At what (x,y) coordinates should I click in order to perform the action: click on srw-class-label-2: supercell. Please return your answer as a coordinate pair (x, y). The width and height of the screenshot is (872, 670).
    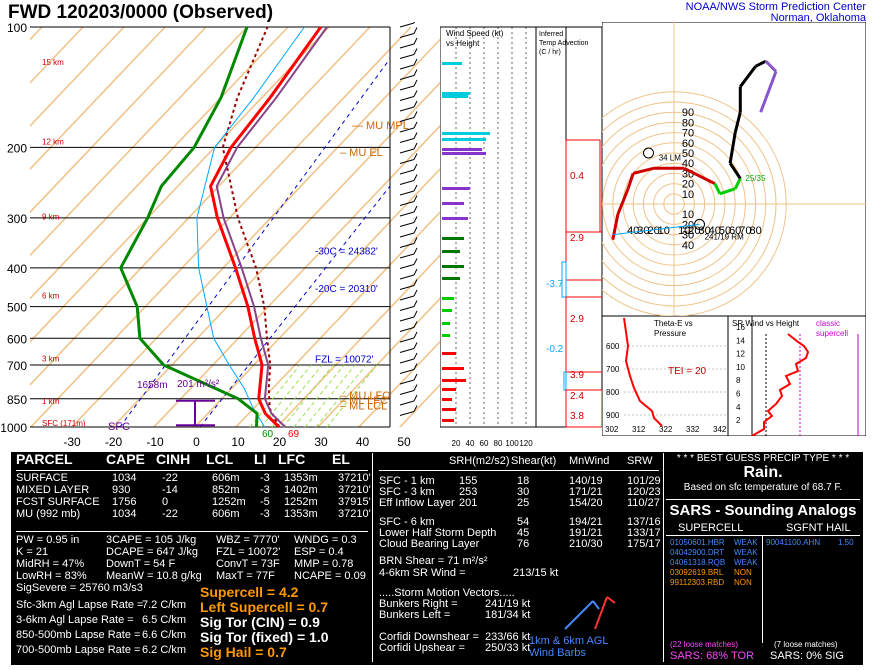
    Looking at the image, I should click on (832, 333).